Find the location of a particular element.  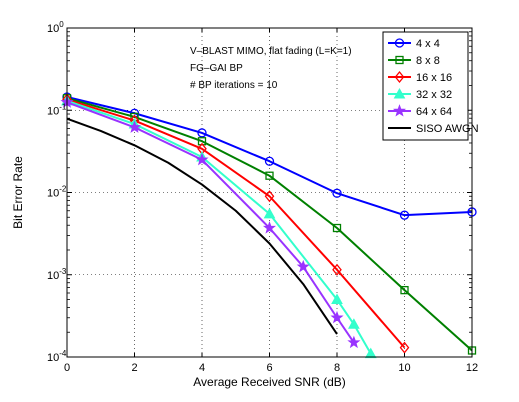

annotation-line-3: # BP iterations = 10 is located at coordinates (234, 85).